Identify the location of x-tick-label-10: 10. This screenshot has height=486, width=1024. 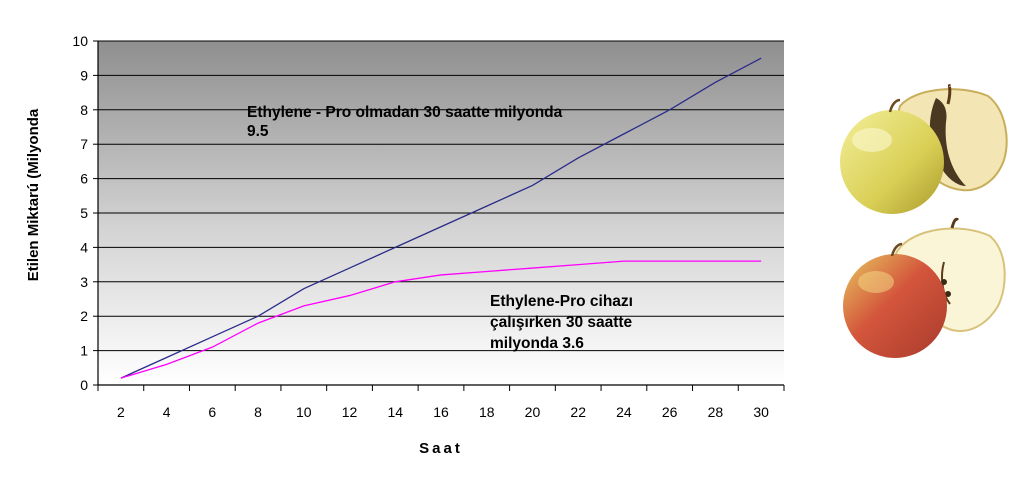
(304, 412).